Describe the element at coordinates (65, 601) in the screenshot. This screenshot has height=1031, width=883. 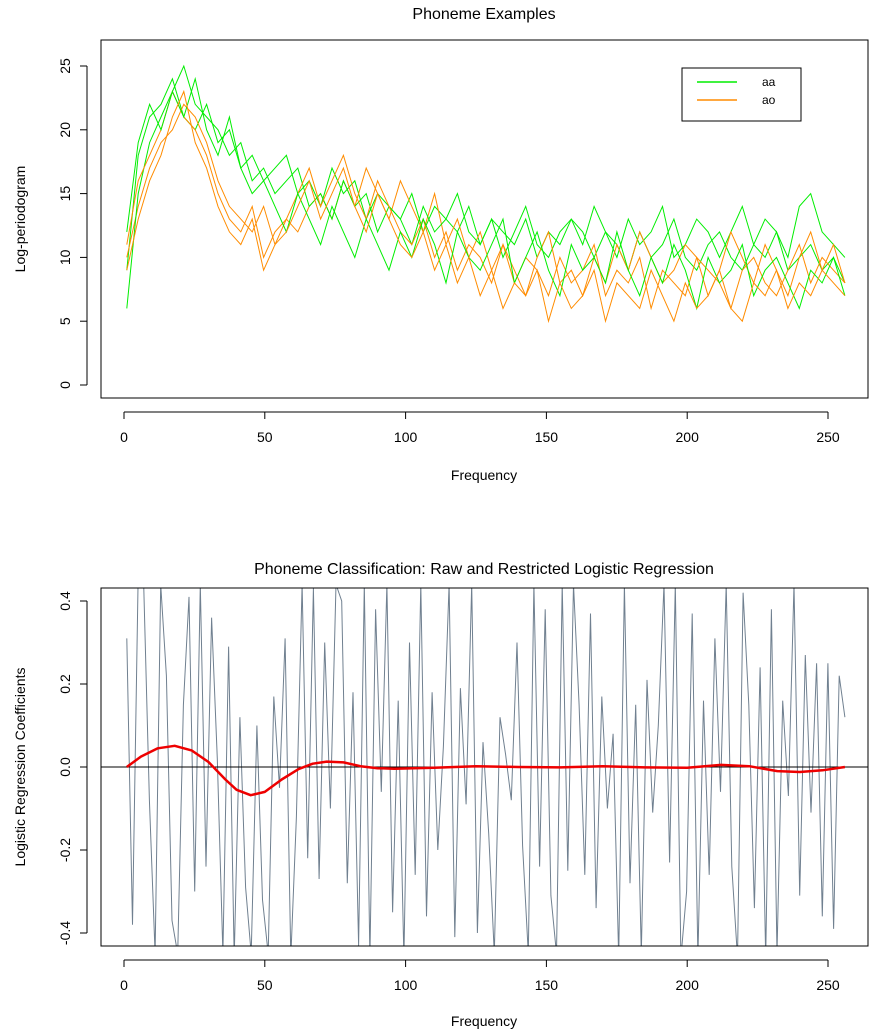
I see `bottom-y-tick-label: 0.4` at that location.